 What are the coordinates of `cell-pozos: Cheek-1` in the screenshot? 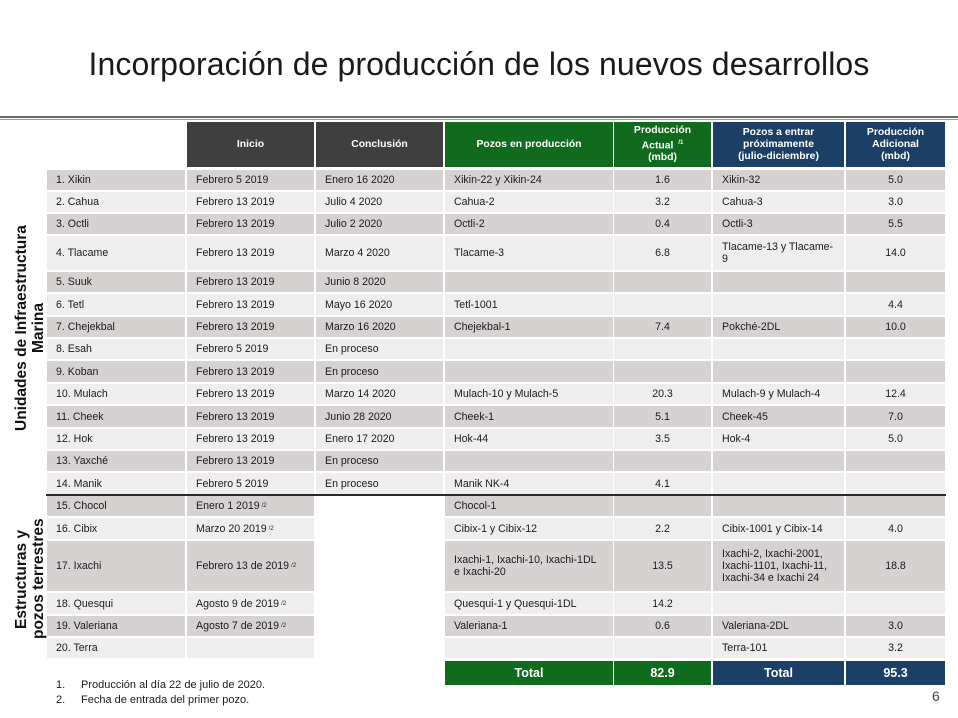 It's located at (529, 416).